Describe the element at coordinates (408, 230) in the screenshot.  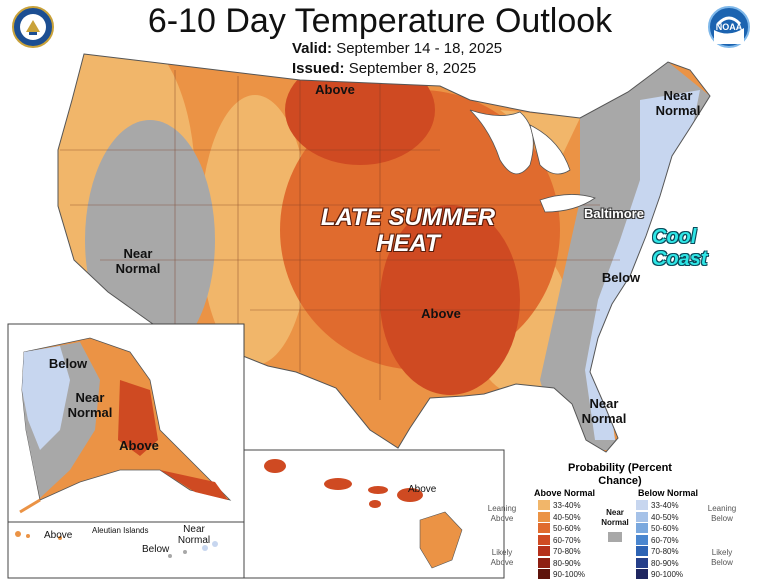
I see `label-late-summer-heat: LATE SUMMER HEAT` at that location.